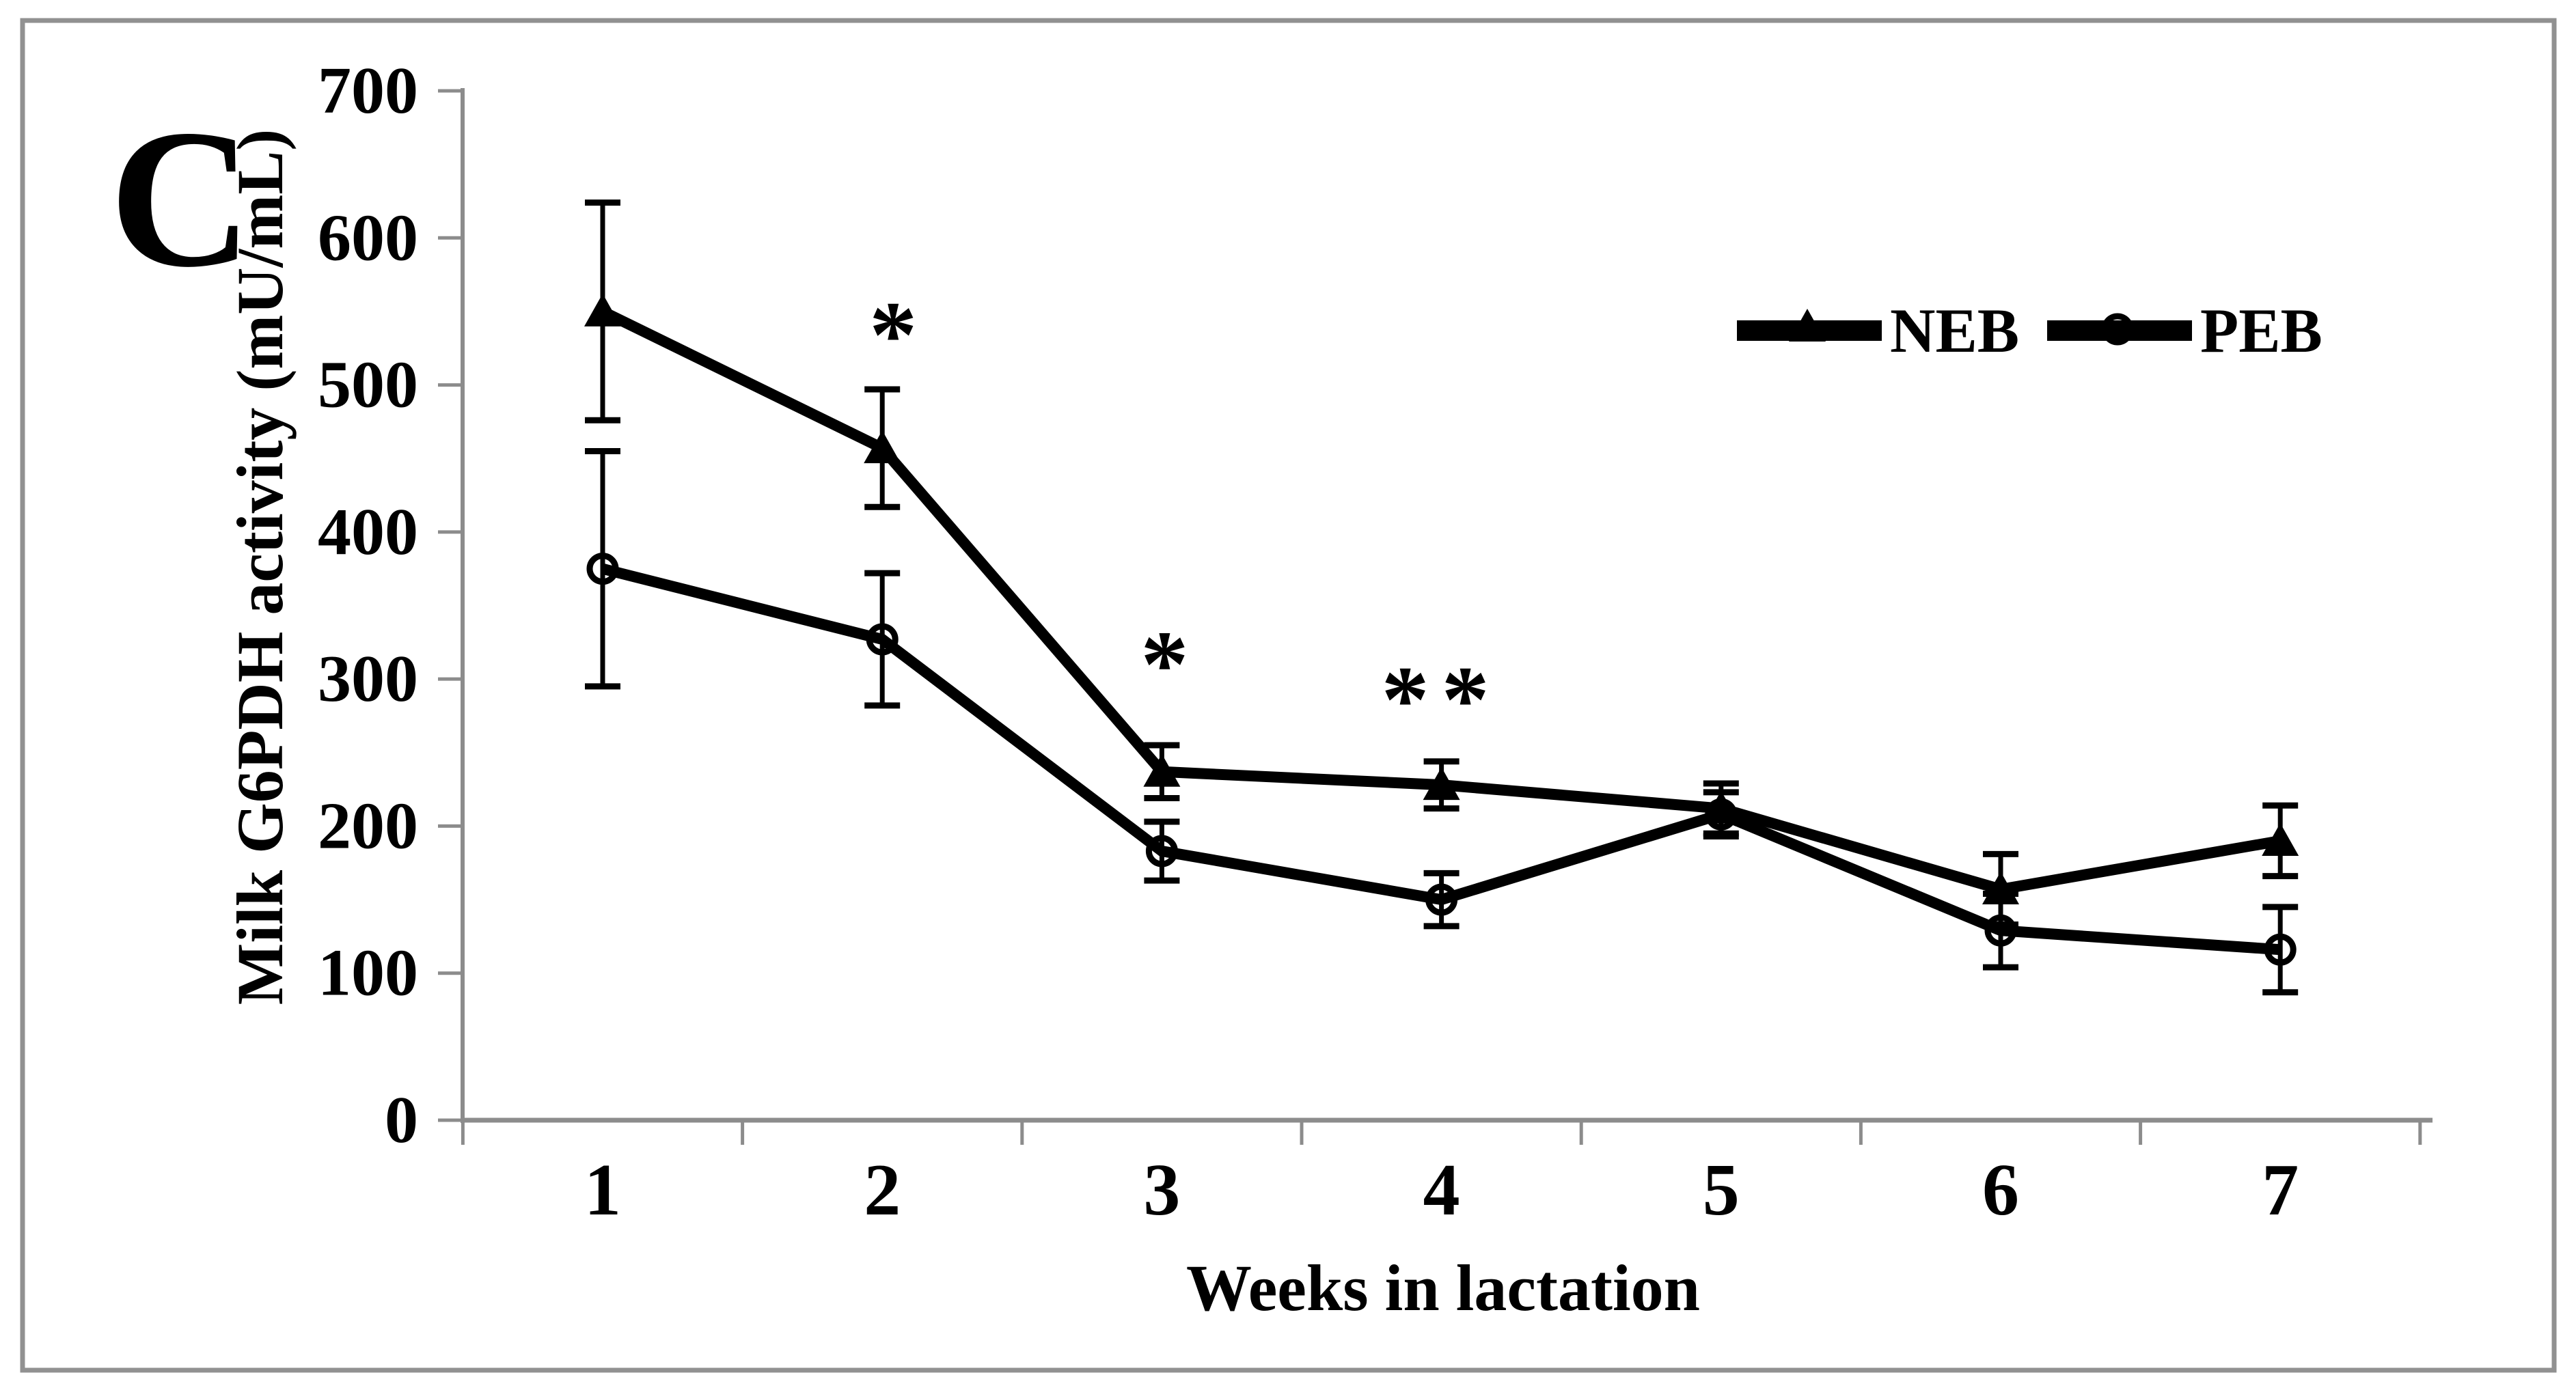  I want to click on significance-asterisk: **, so click(1442, 700).